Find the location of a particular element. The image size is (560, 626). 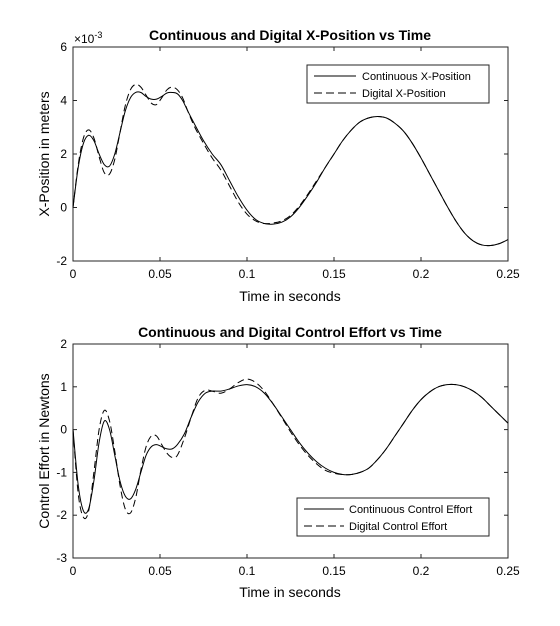

bottom-xtick-label: 0.2 is located at coordinates (421, 571).